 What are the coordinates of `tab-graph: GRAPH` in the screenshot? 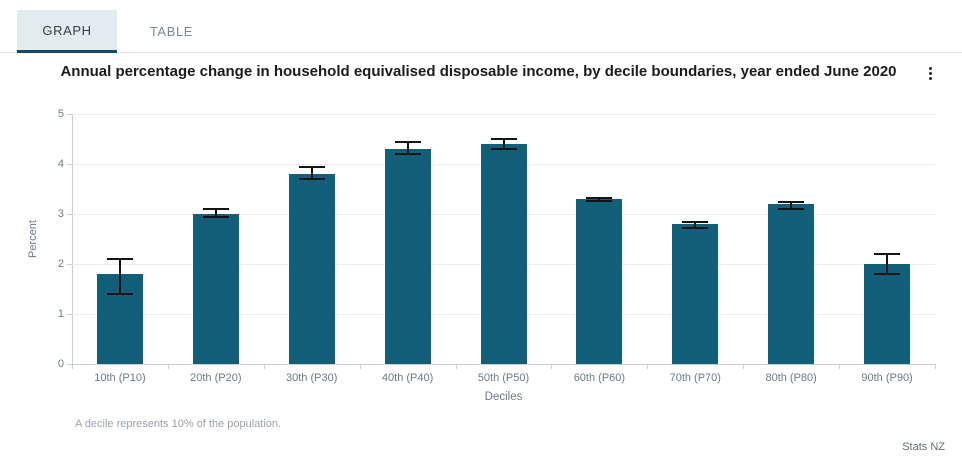 It's located at (67, 31).